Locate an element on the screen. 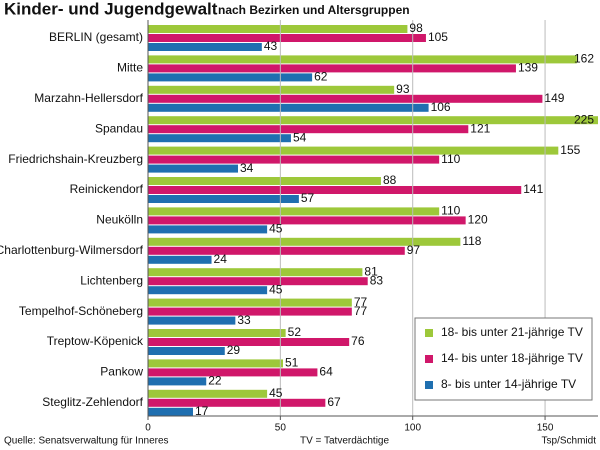 Image resolution: width=600 pixels, height=450 pixels. value-label: 52 is located at coordinates (295, 332).